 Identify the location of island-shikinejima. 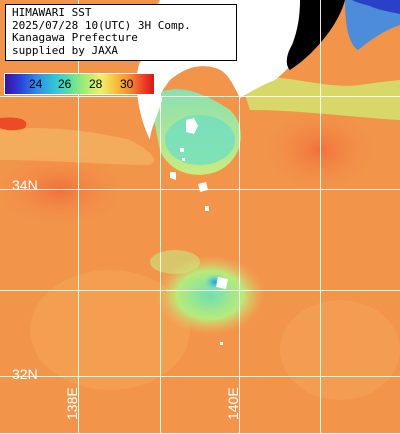
(173, 176).